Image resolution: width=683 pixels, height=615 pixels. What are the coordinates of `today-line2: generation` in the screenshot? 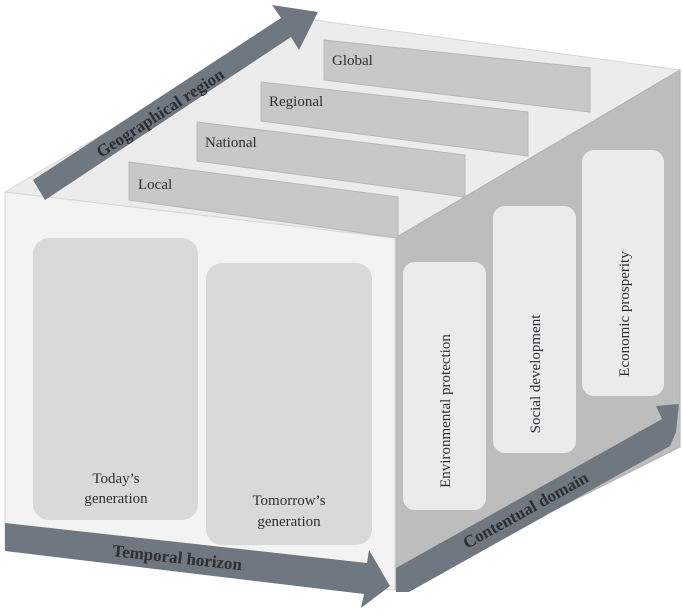 It's located at (116, 499).